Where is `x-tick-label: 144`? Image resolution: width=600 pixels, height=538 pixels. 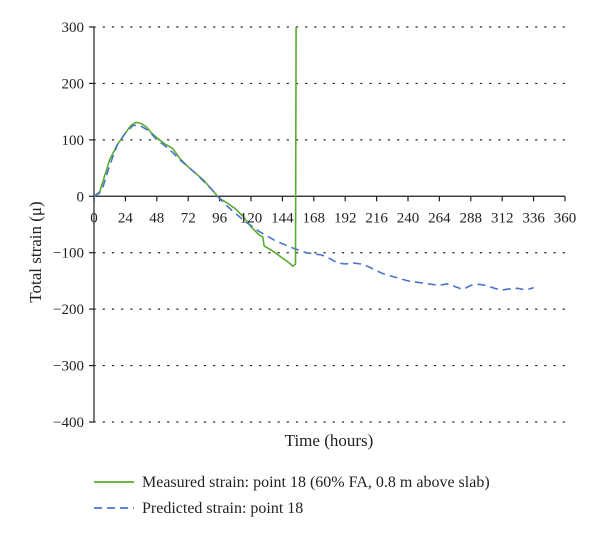 x-tick-label: 144 is located at coordinates (282, 218).